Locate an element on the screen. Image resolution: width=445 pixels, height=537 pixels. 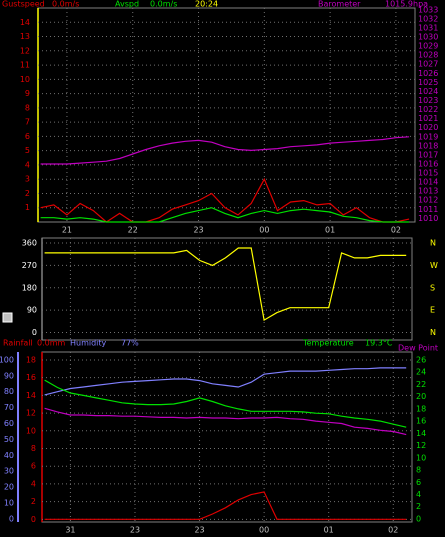
y2-tick-label: 4 is located at coordinates (418, 494).